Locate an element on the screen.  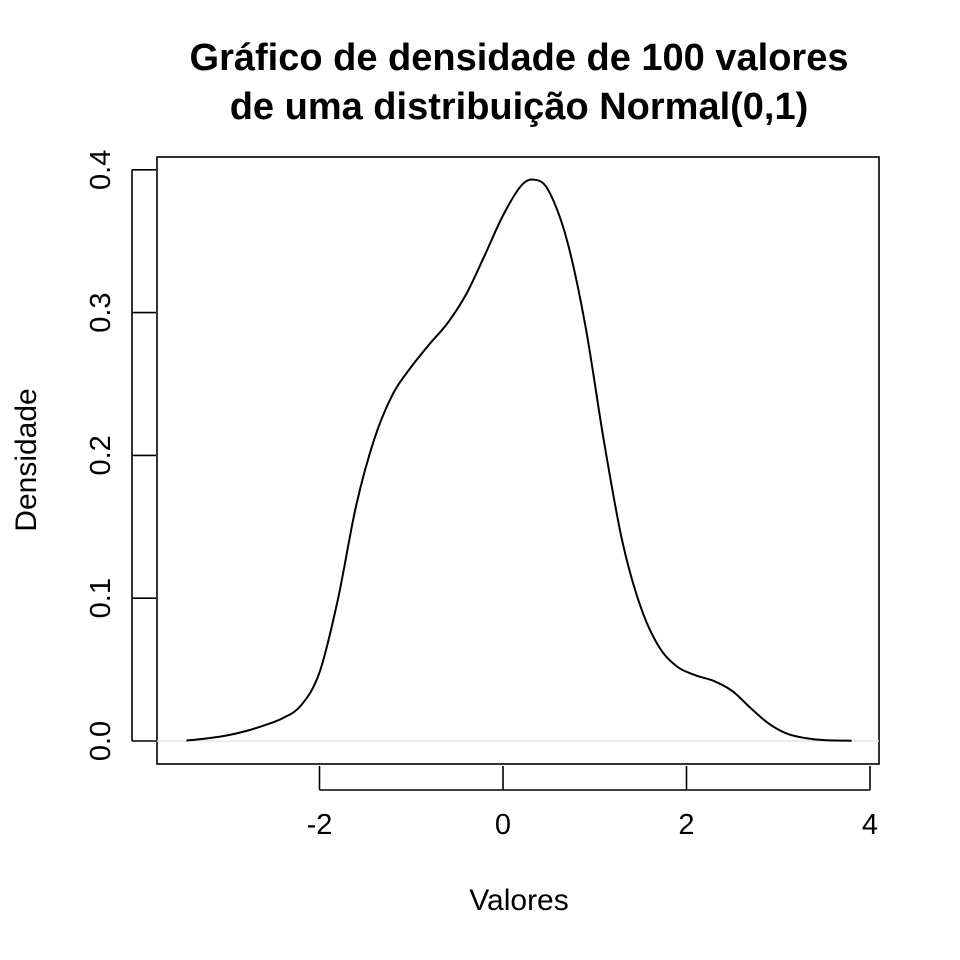
x-tick-label: 4 is located at coordinates (870, 825).